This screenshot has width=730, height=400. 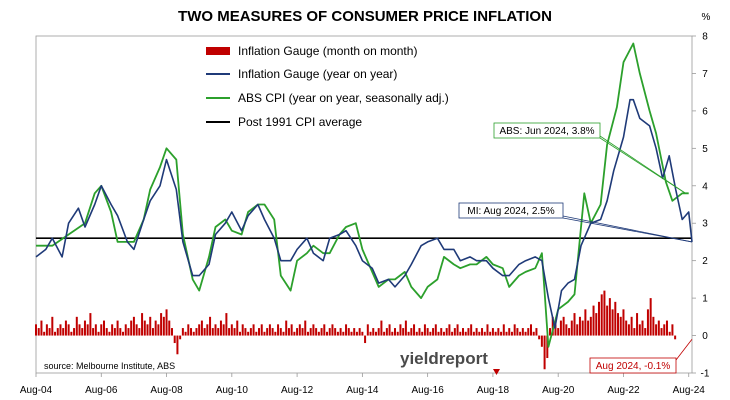 What do you see at coordinates (705, 111) in the screenshot?
I see `y-tick-label: 6` at bounding box center [705, 111].